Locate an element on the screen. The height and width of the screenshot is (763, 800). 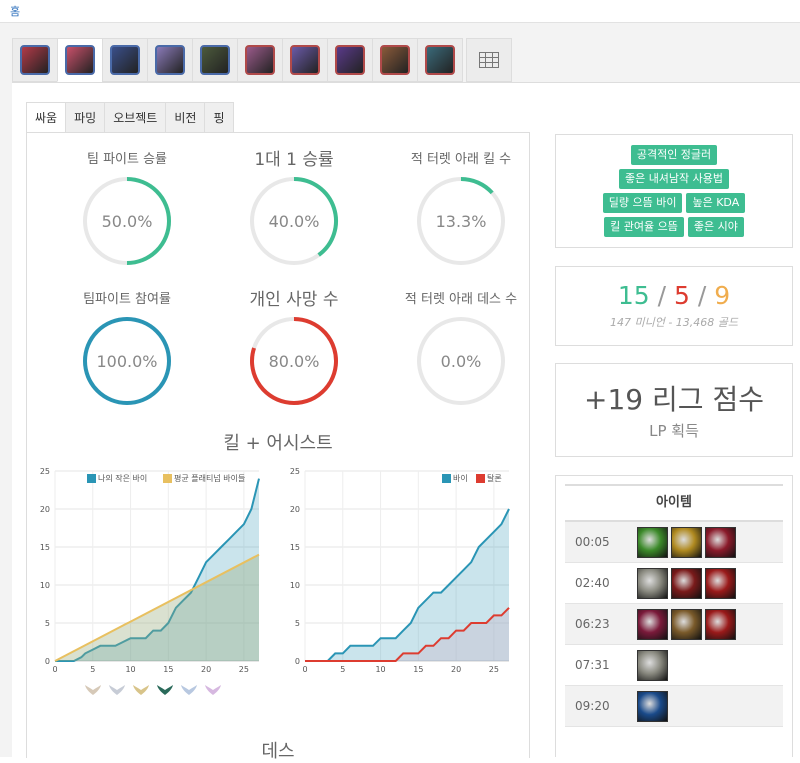
badge-row: 킬 관여율 으뜸 좋은 시야 is located at coordinates (674, 227).